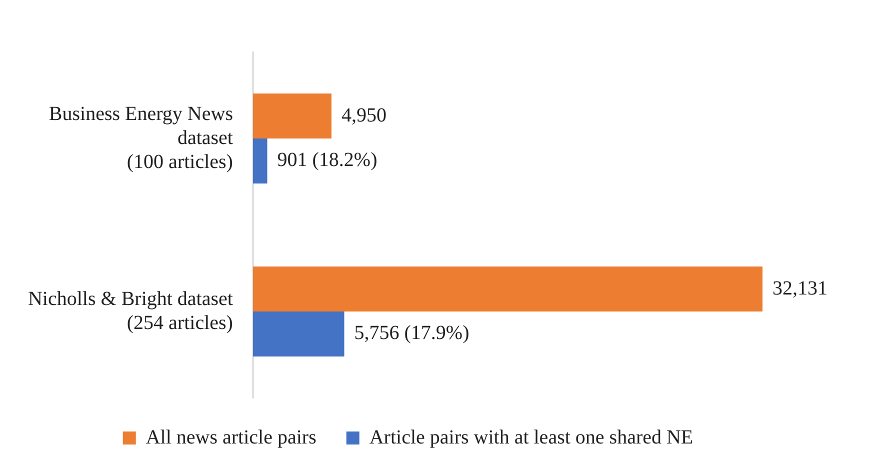 This screenshot has height=466, width=896. What do you see at coordinates (531, 437) in the screenshot?
I see `legend-label: Article pairs with at least one shared NE` at bounding box center [531, 437].